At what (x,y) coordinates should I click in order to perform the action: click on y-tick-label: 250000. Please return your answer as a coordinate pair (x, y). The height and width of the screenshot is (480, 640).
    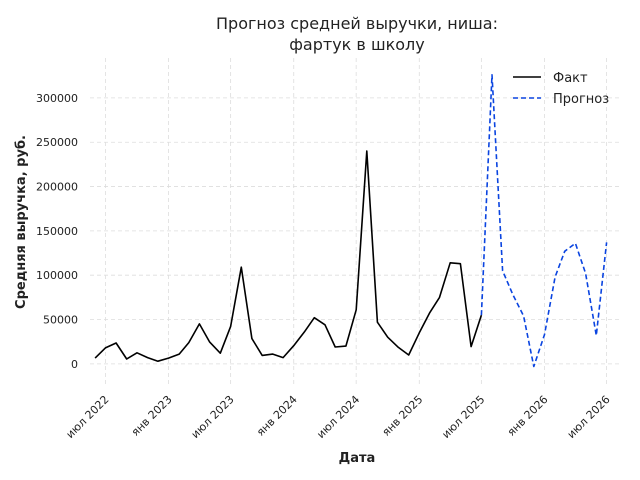
    Looking at the image, I should click on (57, 142).